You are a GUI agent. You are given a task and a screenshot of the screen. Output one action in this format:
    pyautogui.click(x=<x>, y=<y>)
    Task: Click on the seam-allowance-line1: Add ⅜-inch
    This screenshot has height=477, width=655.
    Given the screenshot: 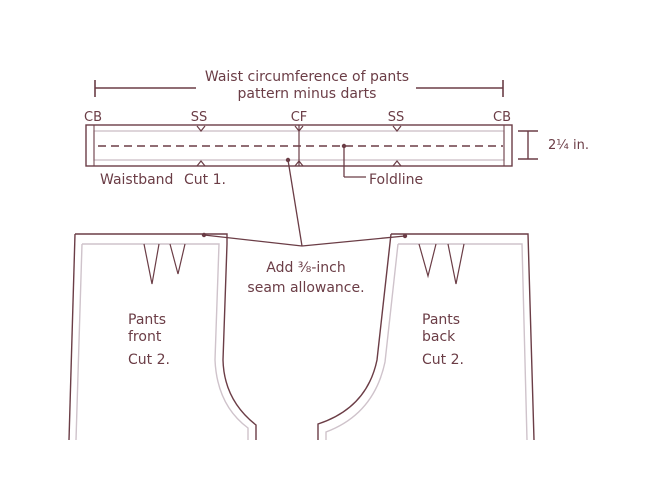 What is the action you would take?
    pyautogui.click(x=306, y=268)
    